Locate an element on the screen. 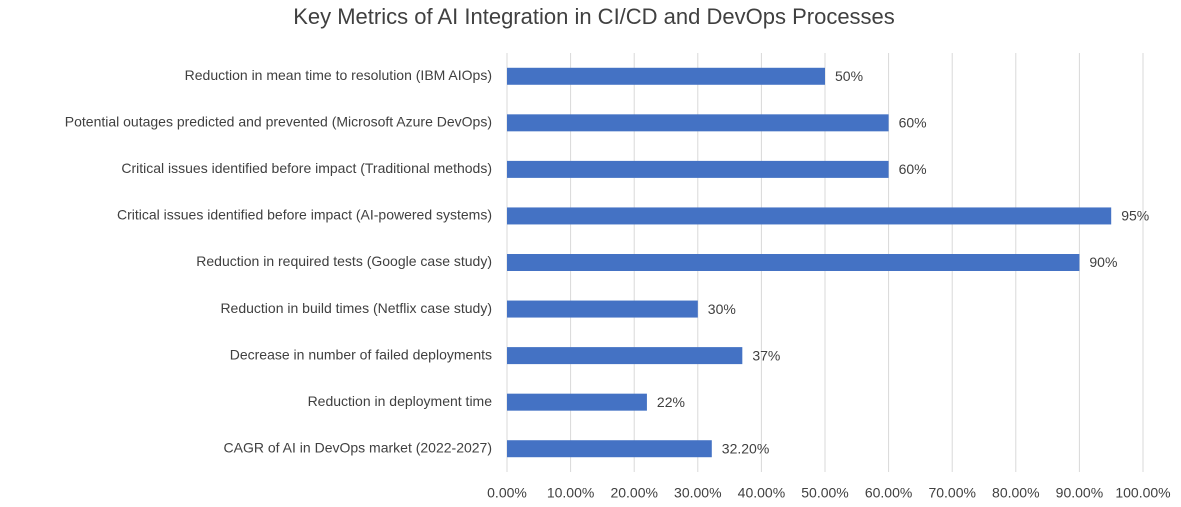 The width and height of the screenshot is (1181, 507). x-tick-label: 100.00% is located at coordinates (1142, 493).